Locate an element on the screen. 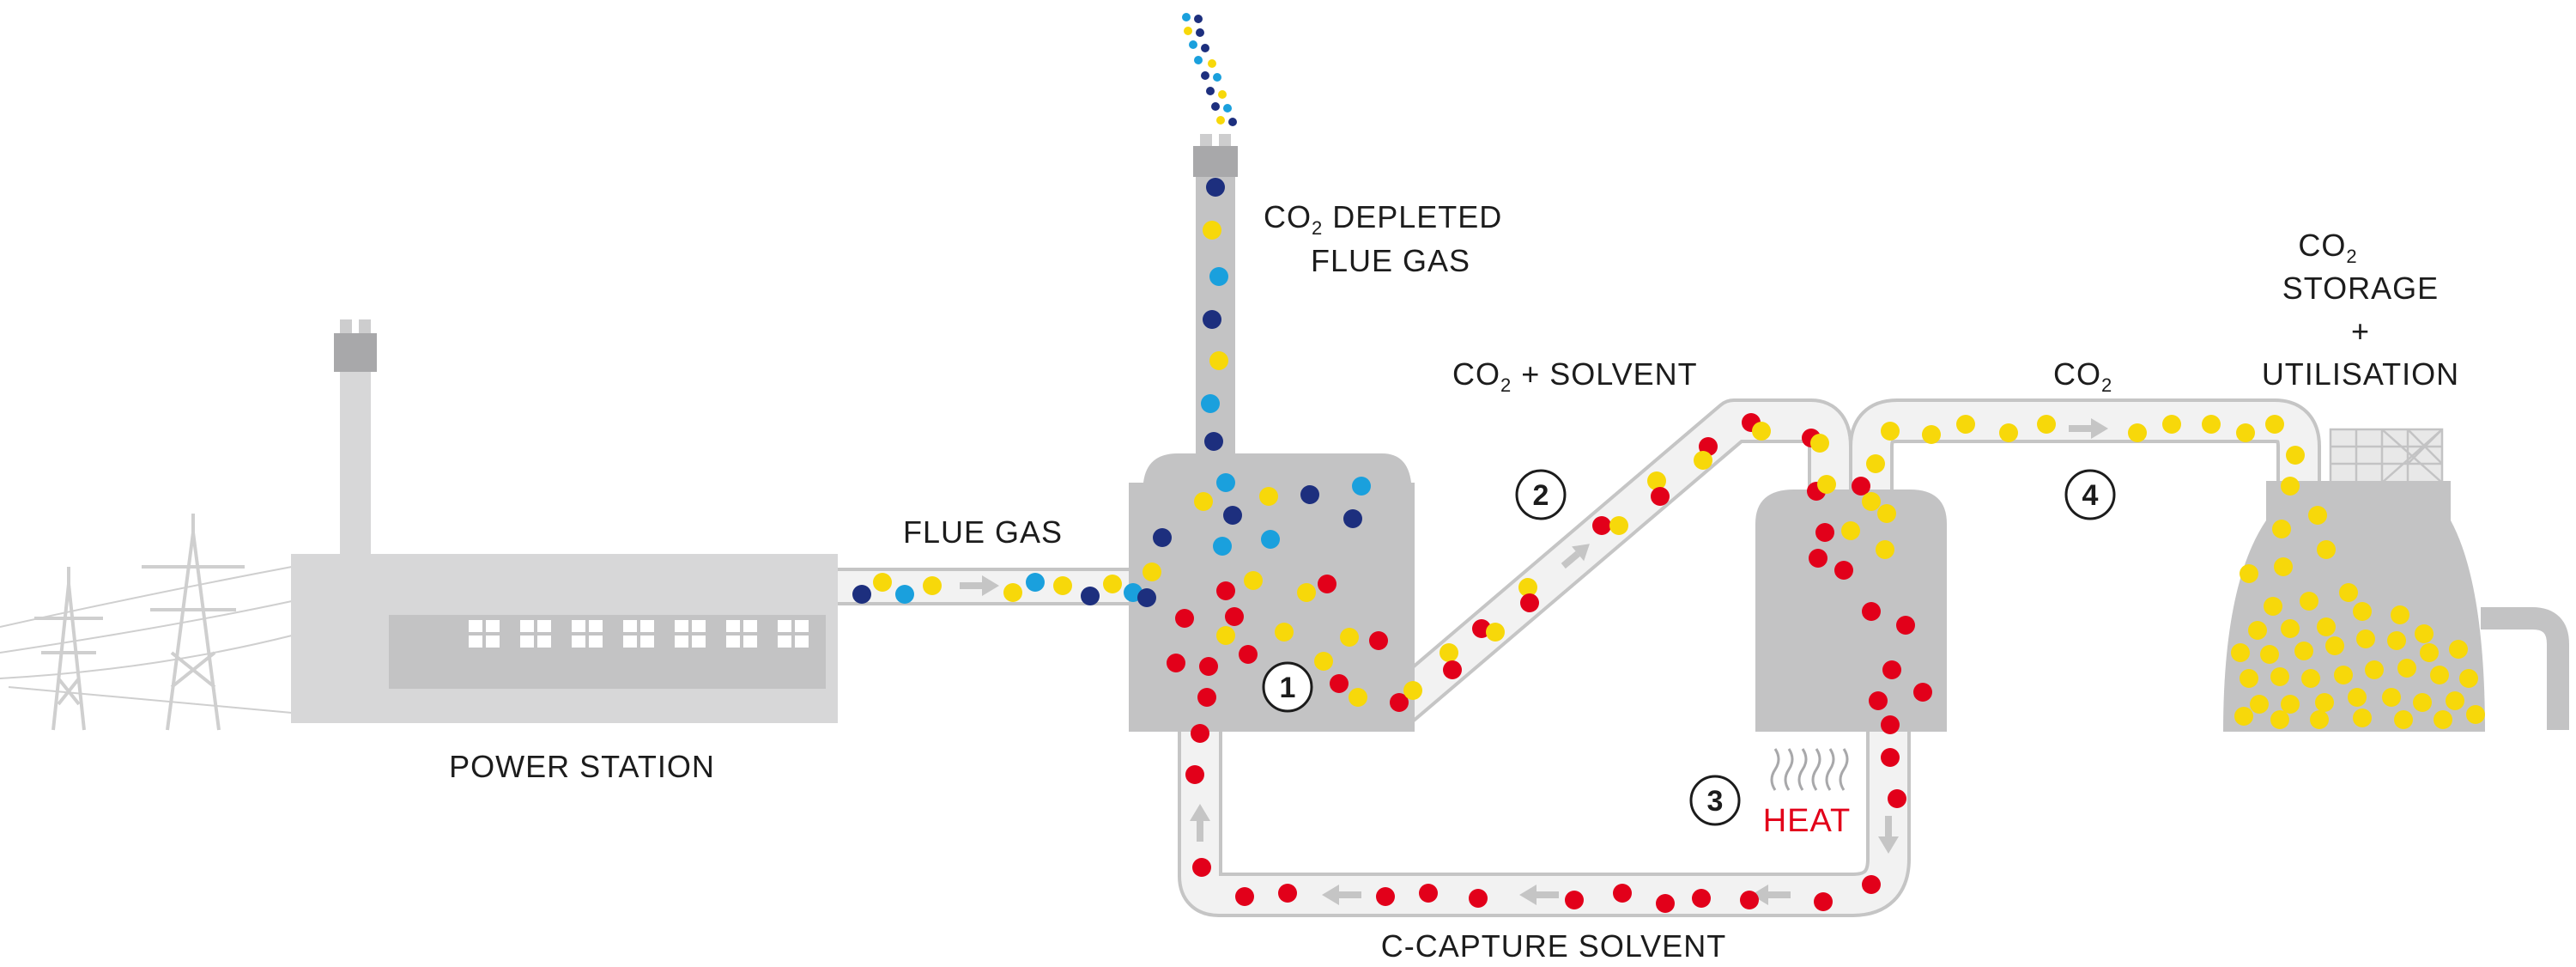 The width and height of the screenshot is (2576, 967). storage-label-line3: + is located at coordinates (2360, 331).